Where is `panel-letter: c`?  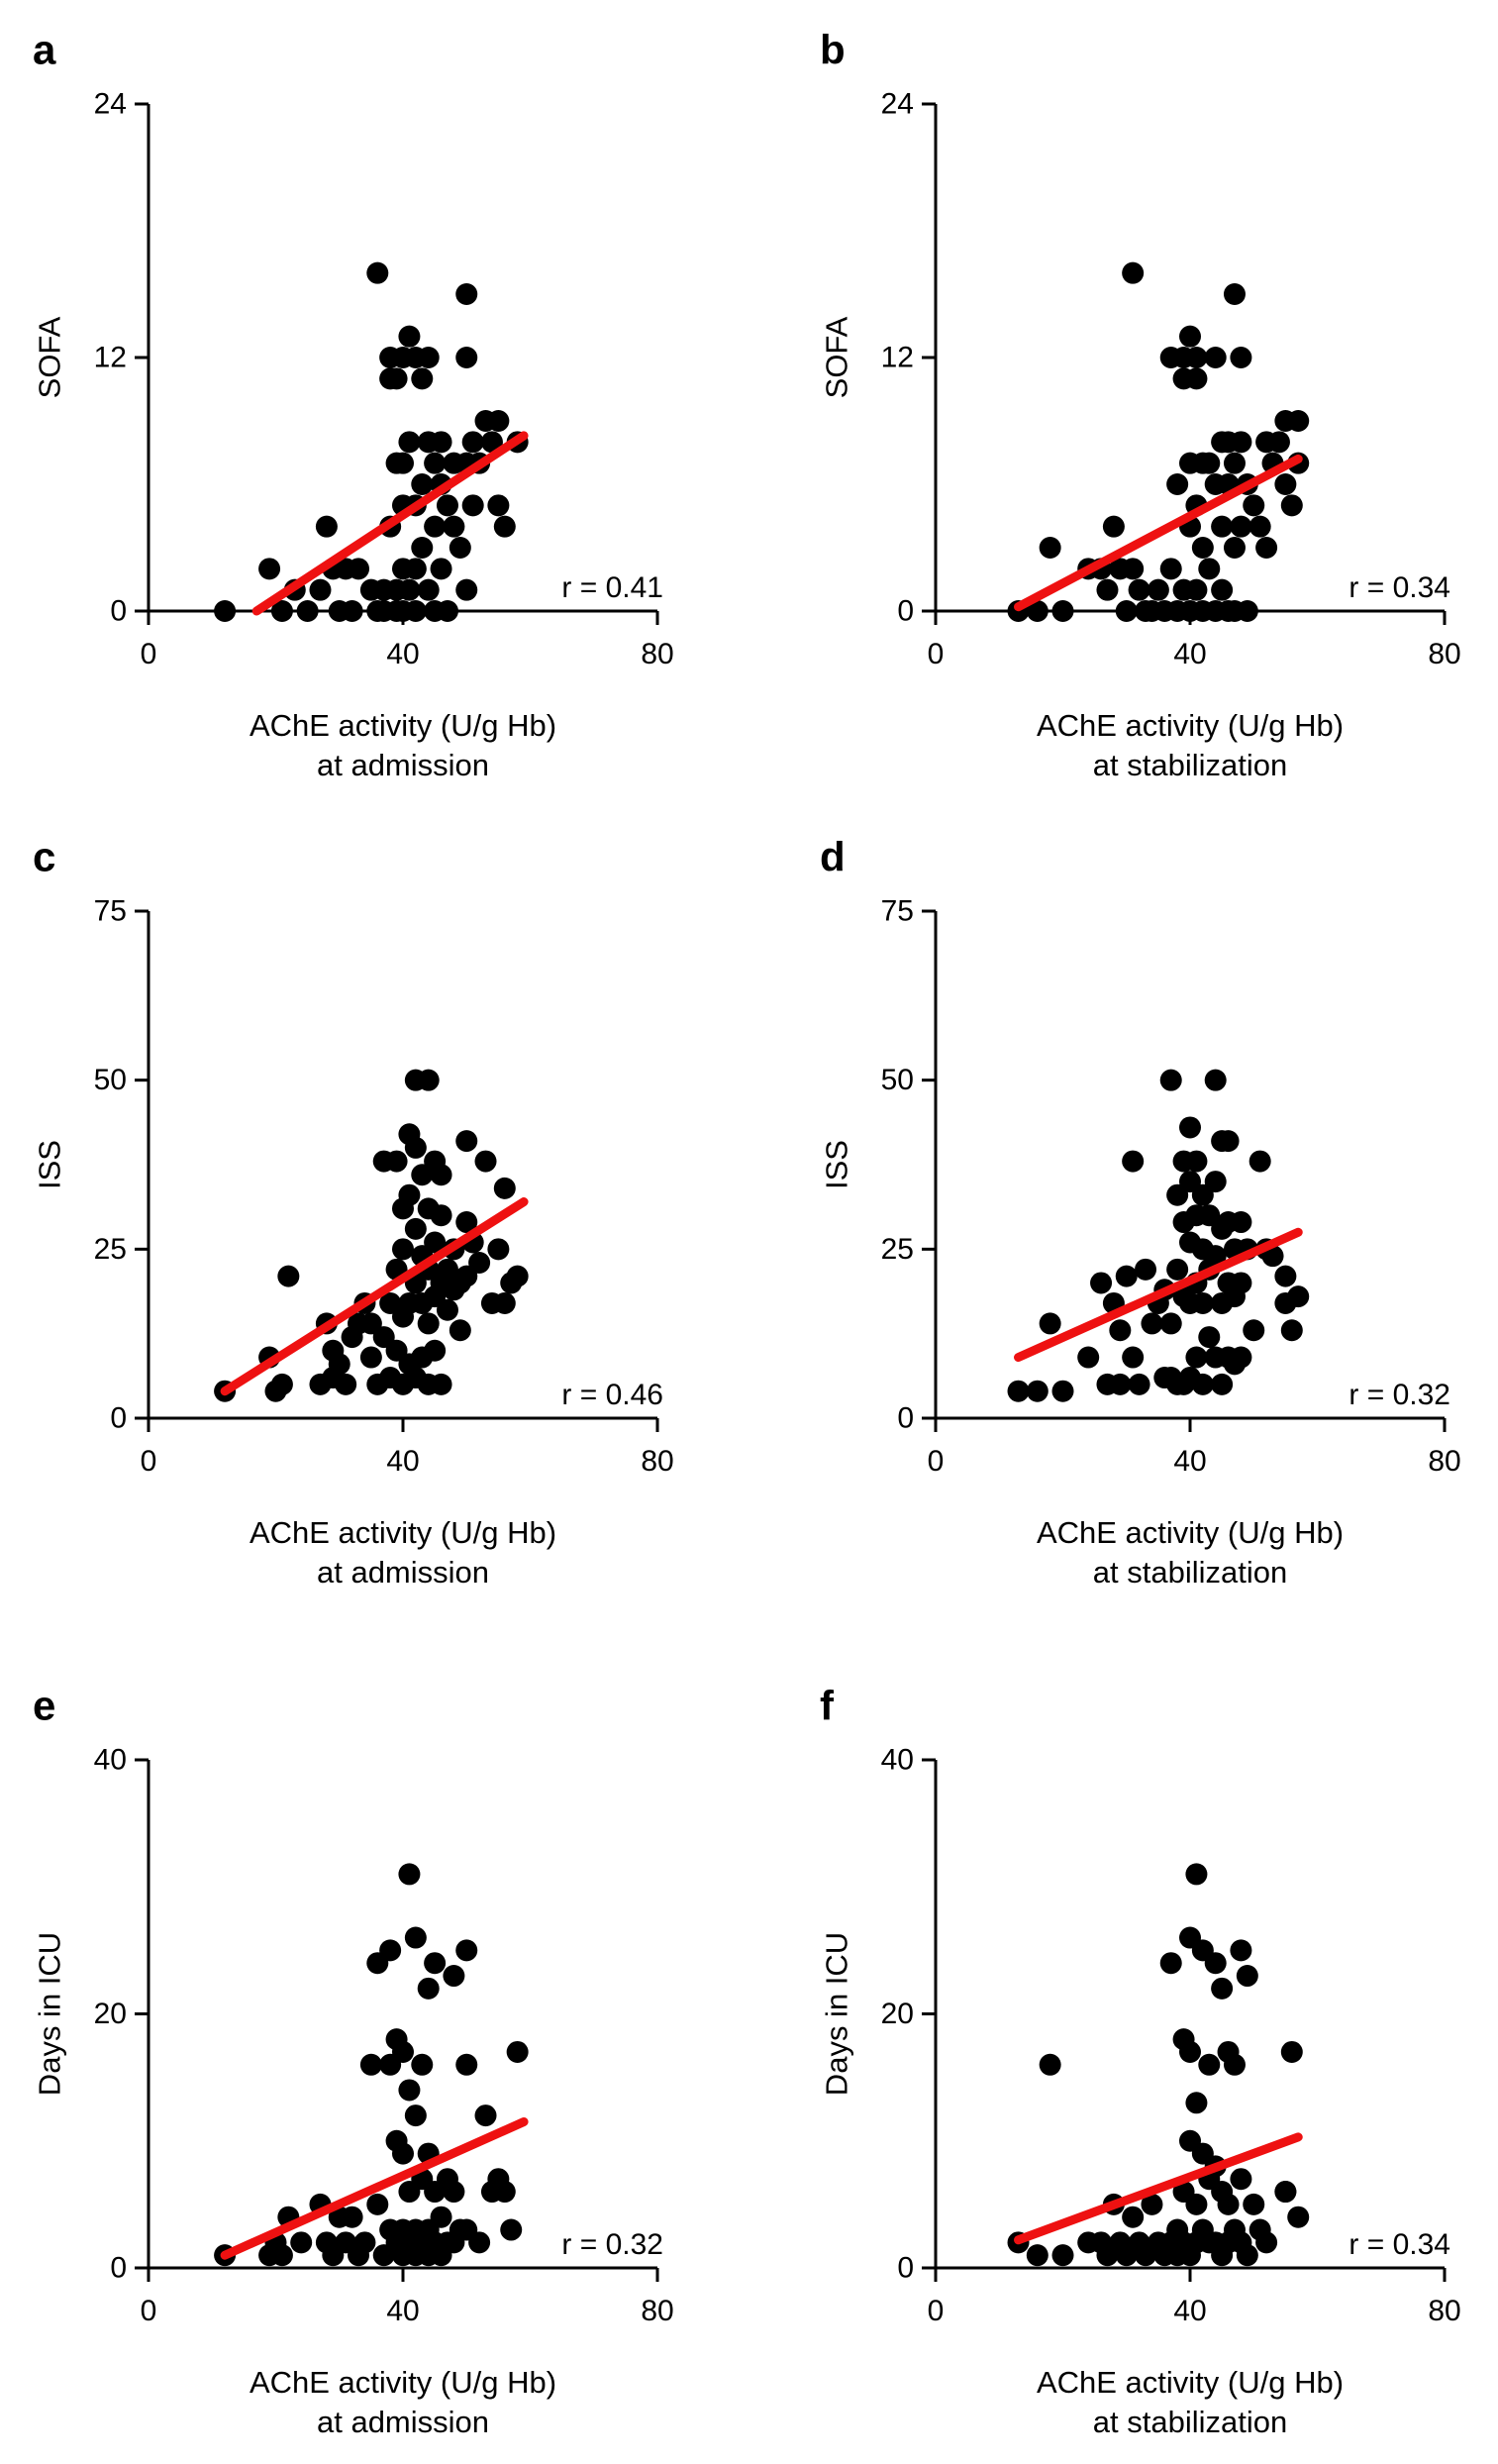
panel-letter: c is located at coordinates (44, 857).